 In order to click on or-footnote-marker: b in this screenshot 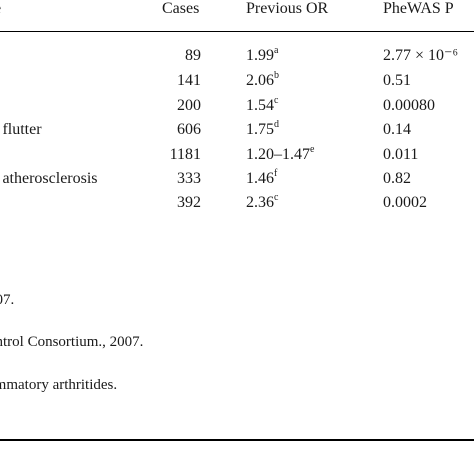, I will do `click(276, 75)`.